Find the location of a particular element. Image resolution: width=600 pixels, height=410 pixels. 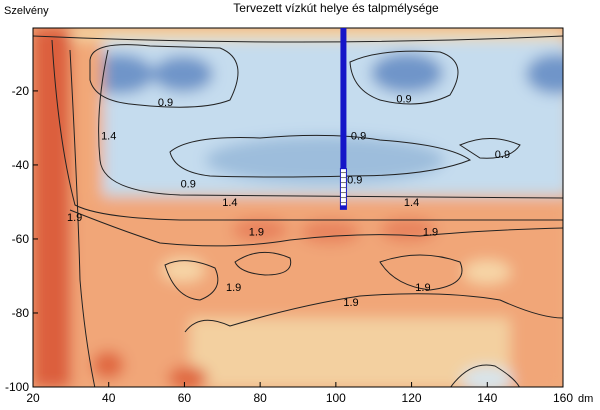

x-tick-label: 20 is located at coordinates (33, 398).